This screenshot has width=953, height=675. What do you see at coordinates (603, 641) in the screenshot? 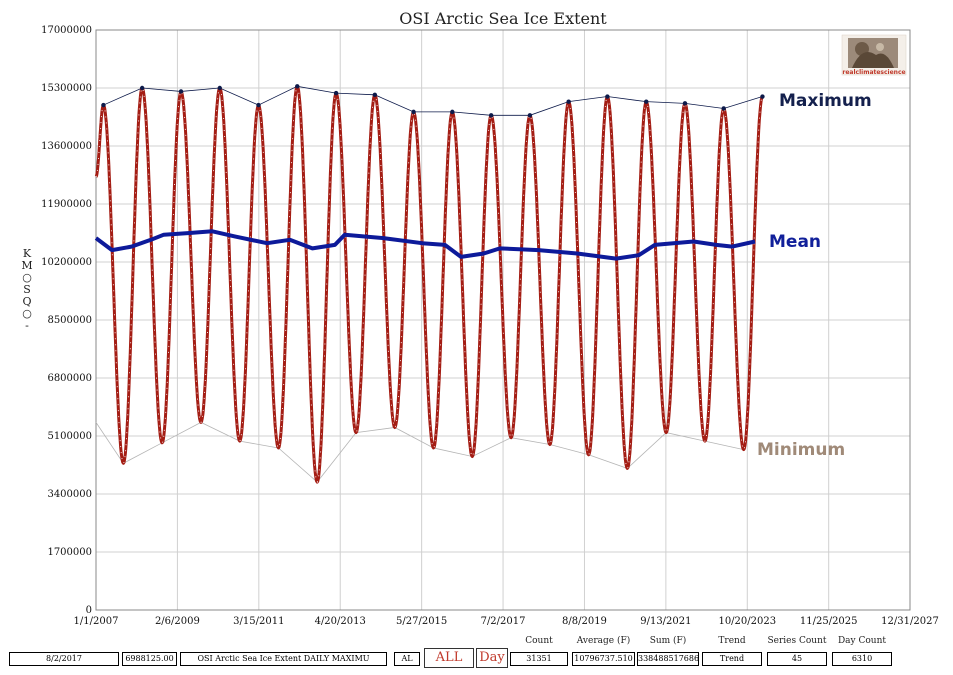
I see `average-label: Average (F)` at bounding box center [603, 641].